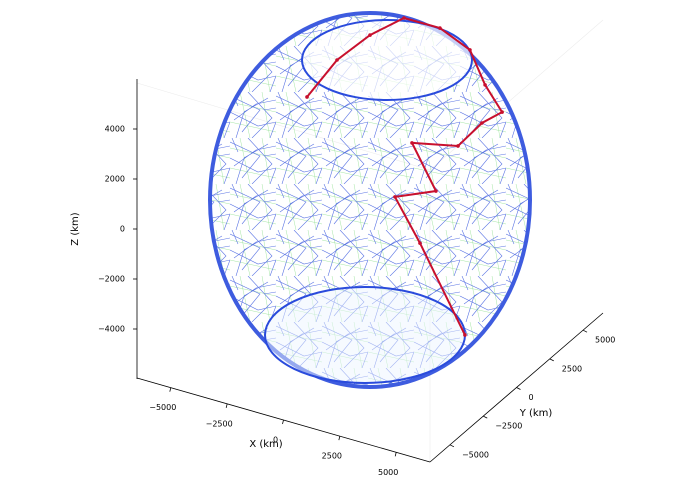  Describe the element at coordinates (536, 413) in the screenshot. I see `y-axis-title: Y (km)` at that location.